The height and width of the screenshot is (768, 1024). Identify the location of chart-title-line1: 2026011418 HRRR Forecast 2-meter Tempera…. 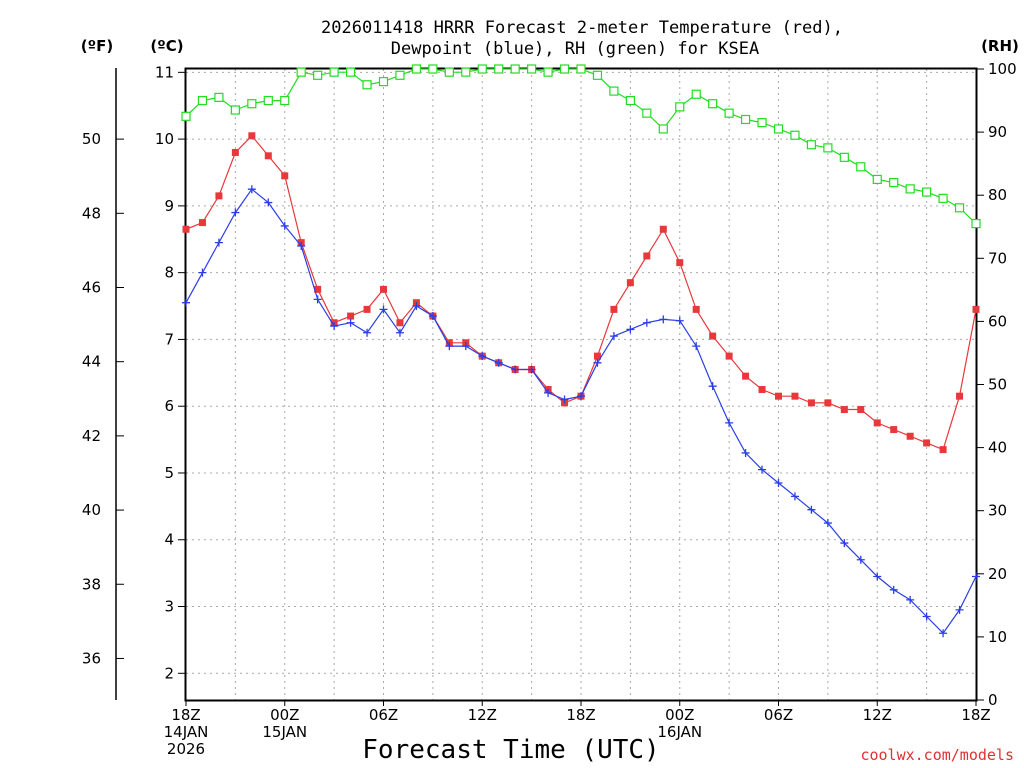
(582, 28).